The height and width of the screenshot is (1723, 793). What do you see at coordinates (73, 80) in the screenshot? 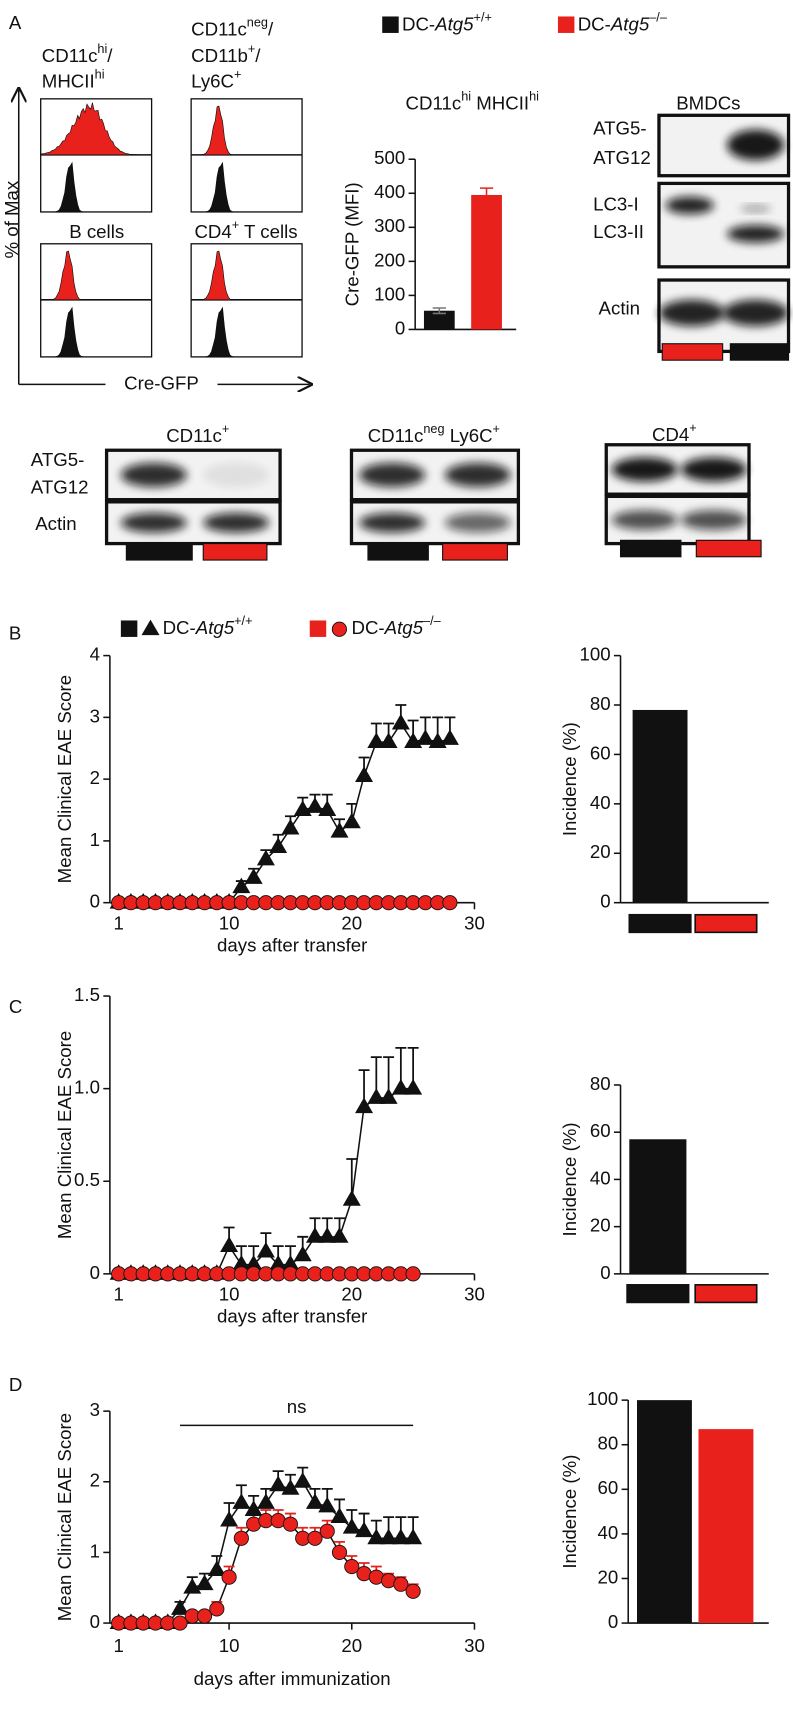
I see `population-label: MHCIIhi` at bounding box center [73, 80].